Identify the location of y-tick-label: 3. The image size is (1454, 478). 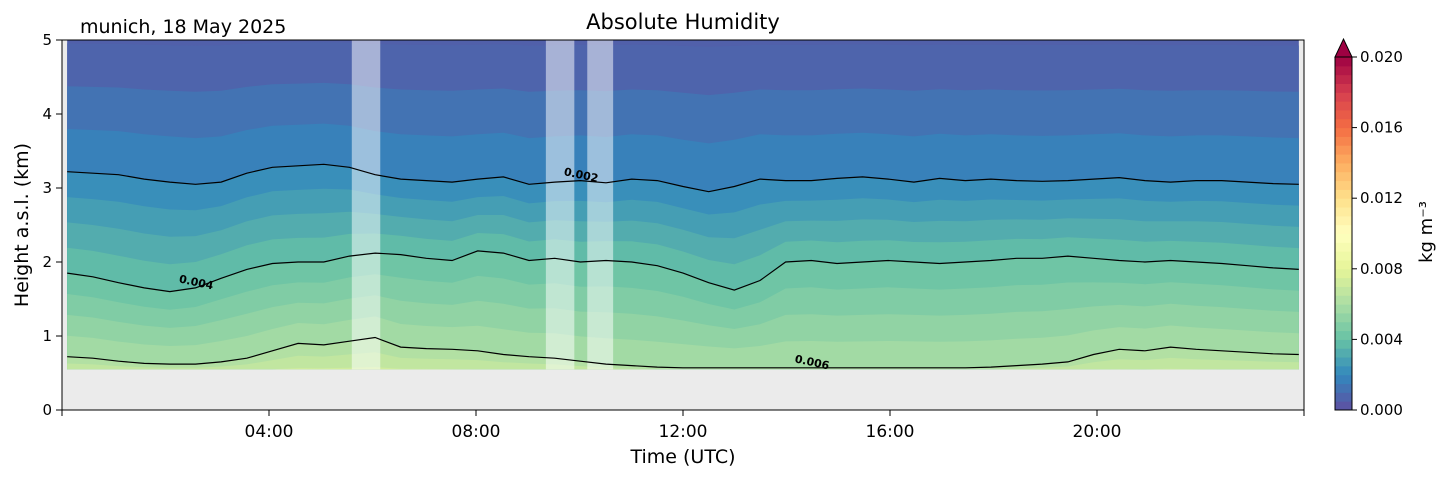
(47, 188).